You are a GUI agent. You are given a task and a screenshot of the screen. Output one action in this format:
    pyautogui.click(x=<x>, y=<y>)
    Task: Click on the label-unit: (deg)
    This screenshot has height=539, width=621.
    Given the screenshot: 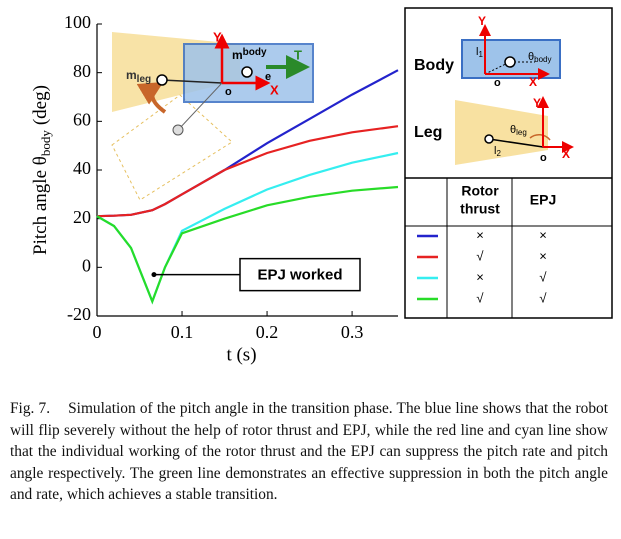 What is the action you would take?
    pyautogui.click(x=40, y=105)
    